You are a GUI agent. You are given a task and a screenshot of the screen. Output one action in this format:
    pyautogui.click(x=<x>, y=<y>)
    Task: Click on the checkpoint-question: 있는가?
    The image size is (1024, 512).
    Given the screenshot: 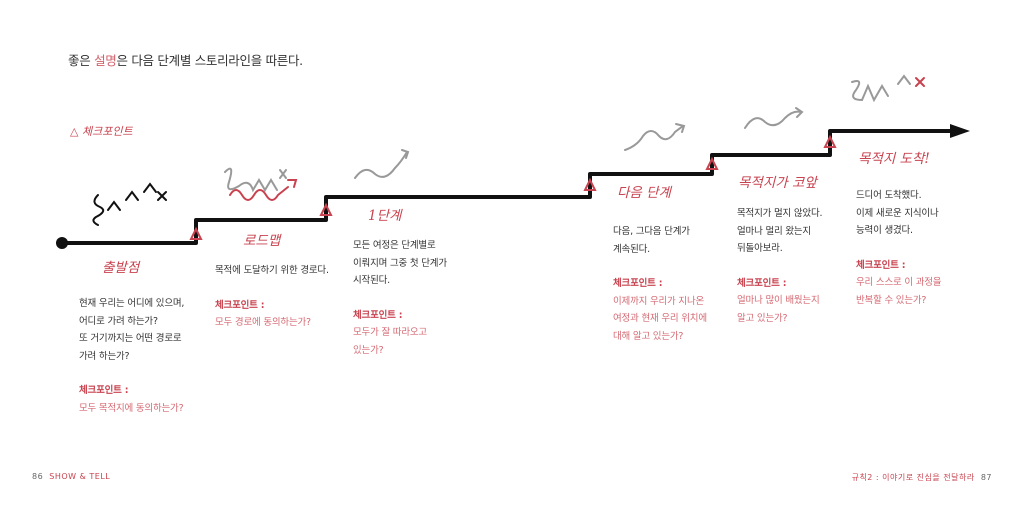 What is the action you would take?
    pyautogui.click(x=368, y=350)
    